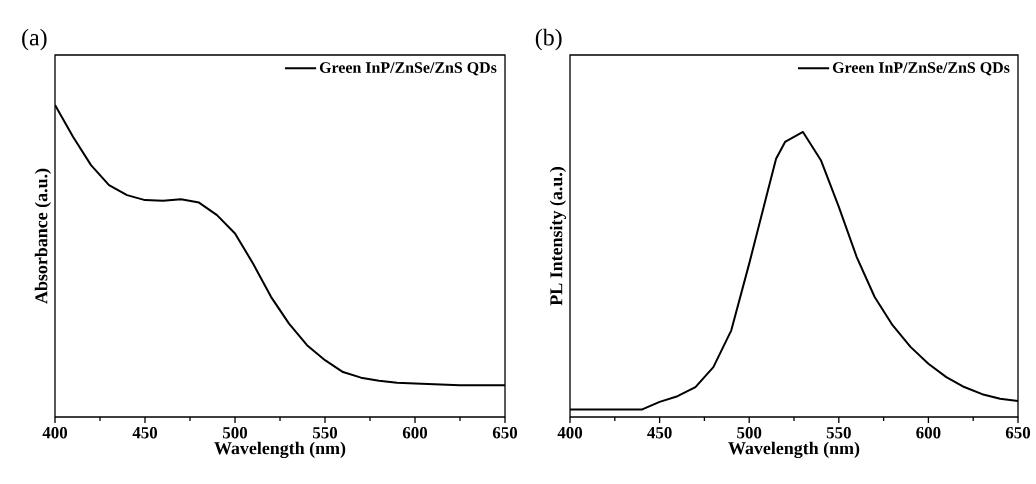  What do you see at coordinates (558, 236) in the screenshot?
I see `y-axis-title: PL Intensity (a.u.)` at bounding box center [558, 236].